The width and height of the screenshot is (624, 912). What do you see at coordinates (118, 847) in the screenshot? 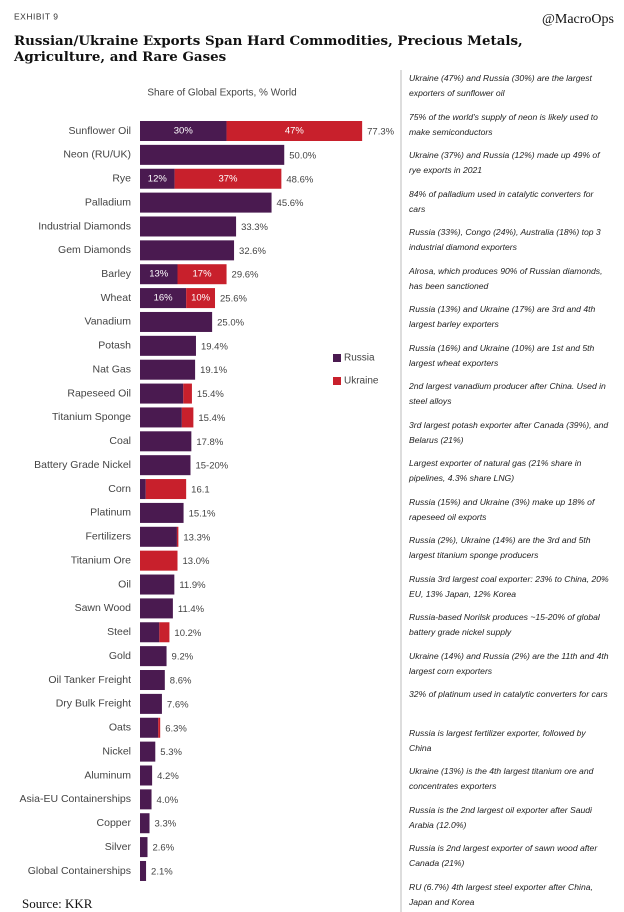
I see `category-label: Silver` at bounding box center [118, 847].